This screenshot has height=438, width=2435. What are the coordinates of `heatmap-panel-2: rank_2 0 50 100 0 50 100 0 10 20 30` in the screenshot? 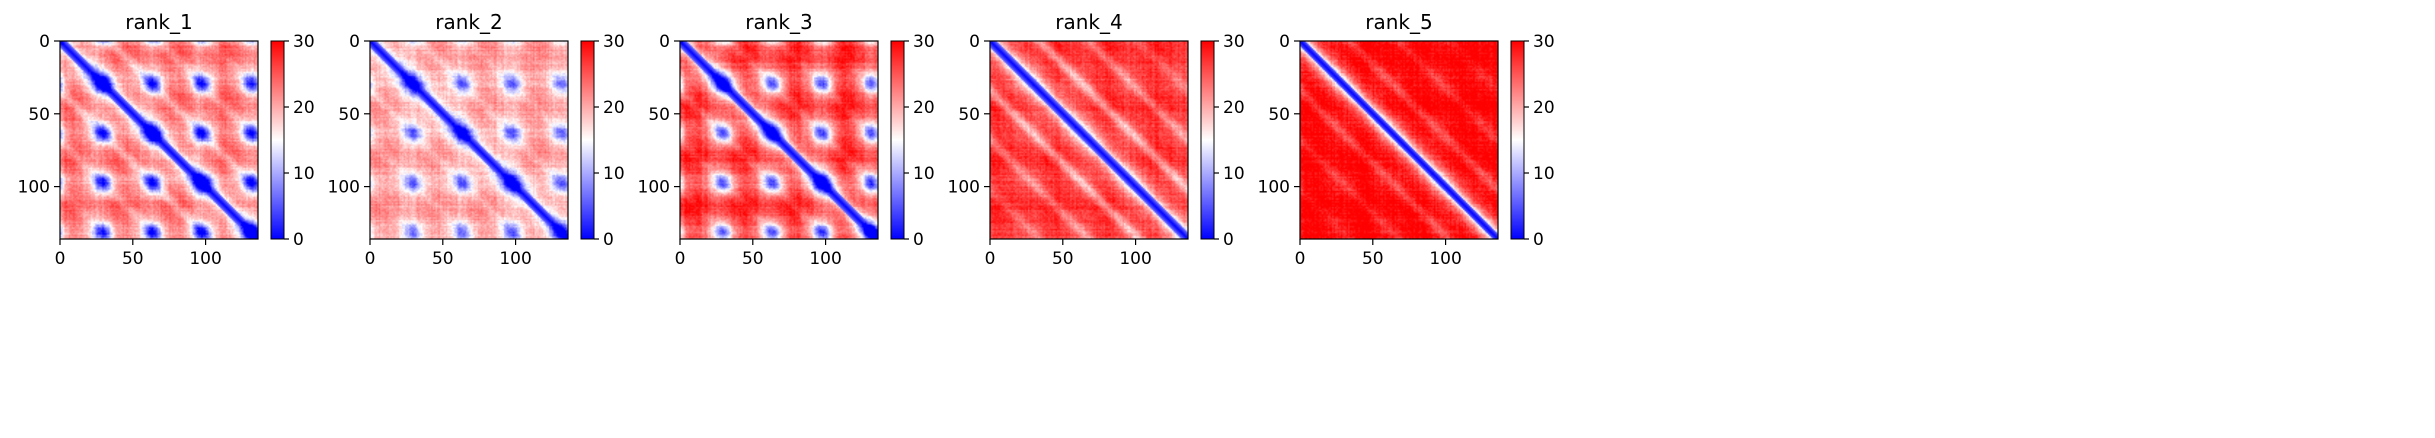 It's located at (476, 139).